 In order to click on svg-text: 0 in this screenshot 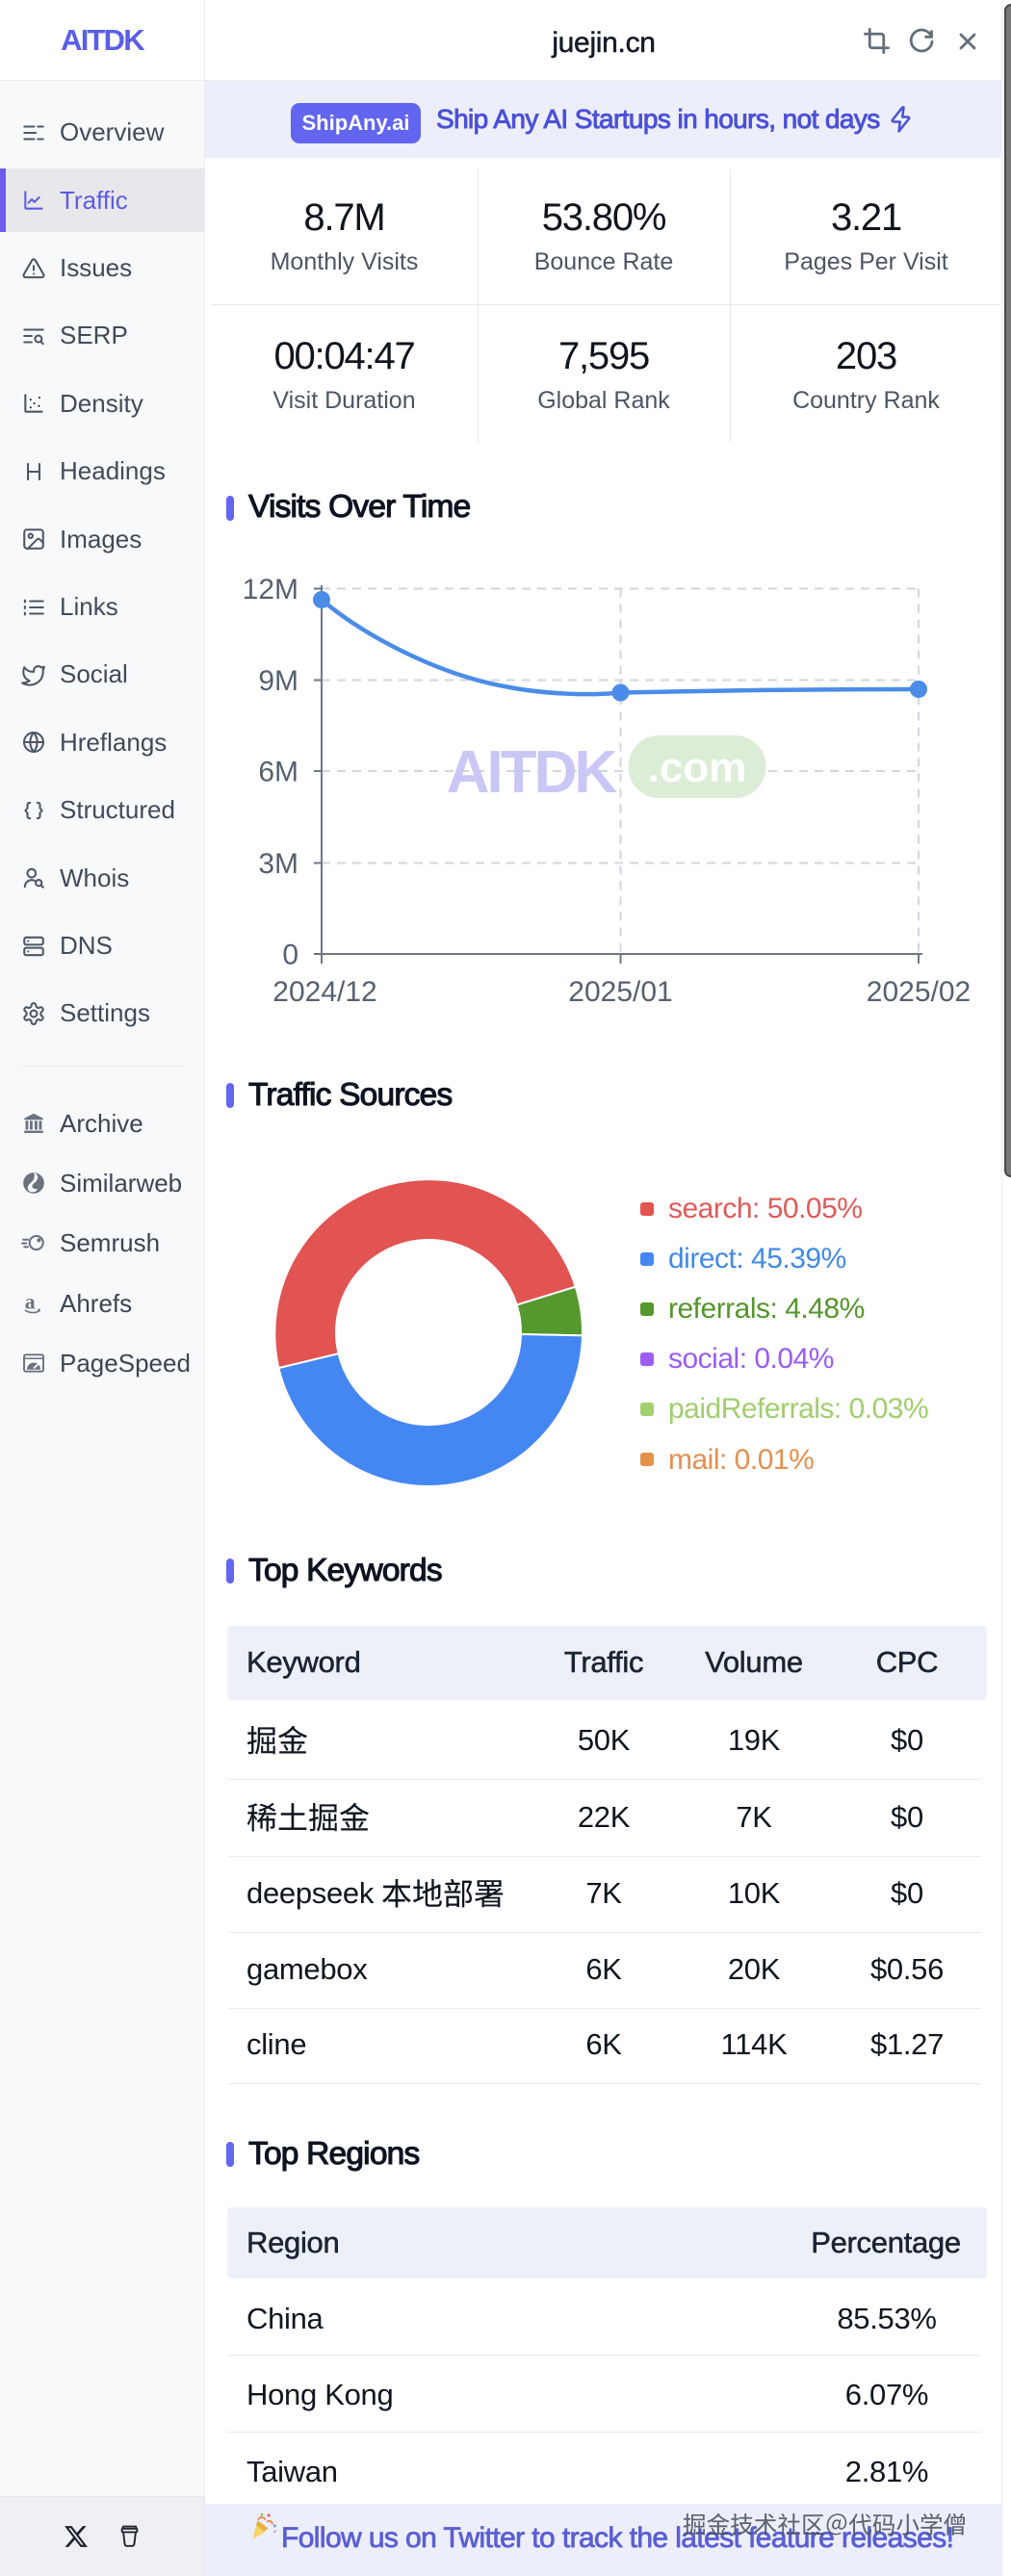, I will do `click(290, 956)`.